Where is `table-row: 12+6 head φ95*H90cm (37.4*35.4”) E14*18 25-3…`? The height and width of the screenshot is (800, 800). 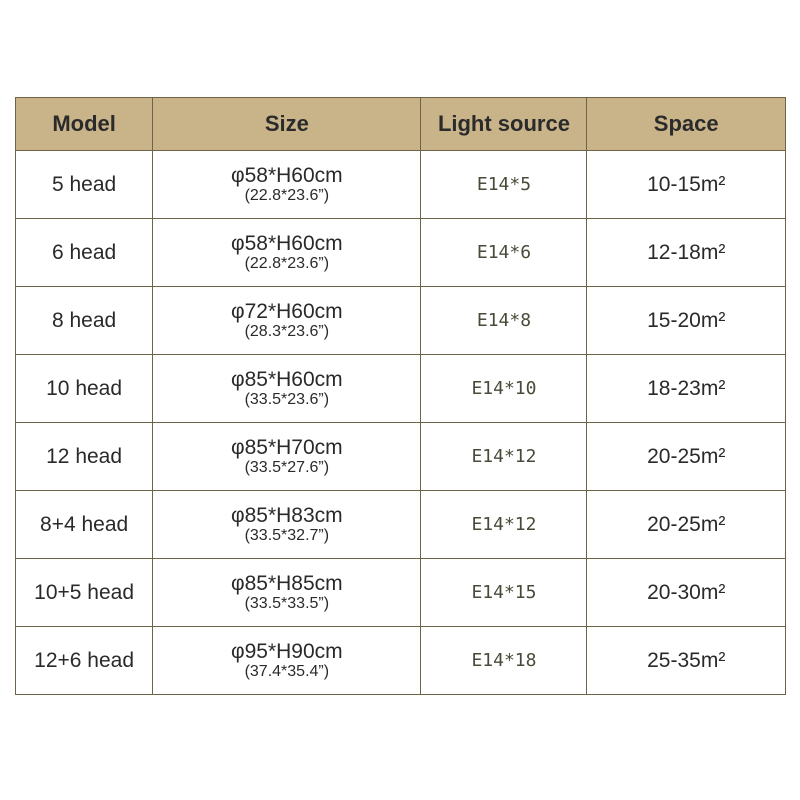
table-row: 12+6 head φ95*H90cm (37.4*35.4”) E14*18 25-3… is located at coordinates (400, 660).